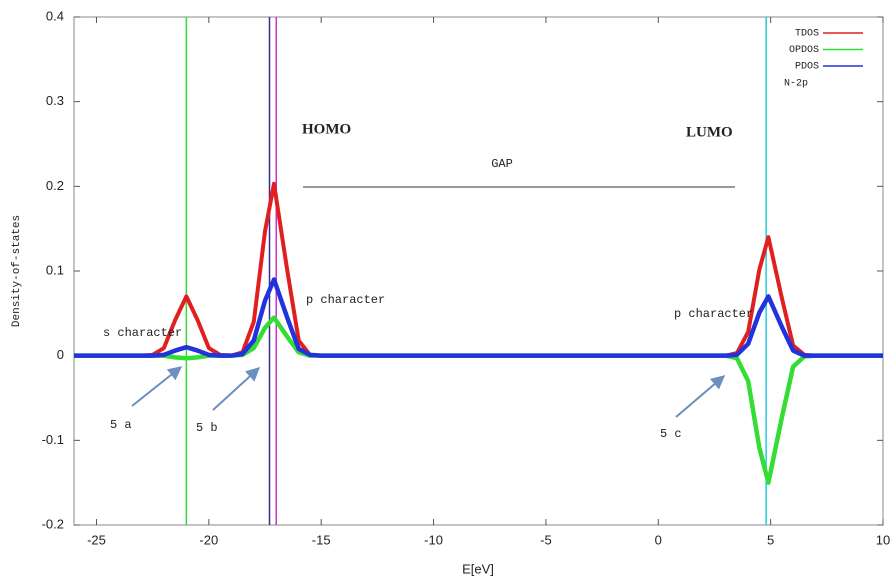 The width and height of the screenshot is (896, 580). I want to click on y-tick-label: 0.4, so click(55, 15).